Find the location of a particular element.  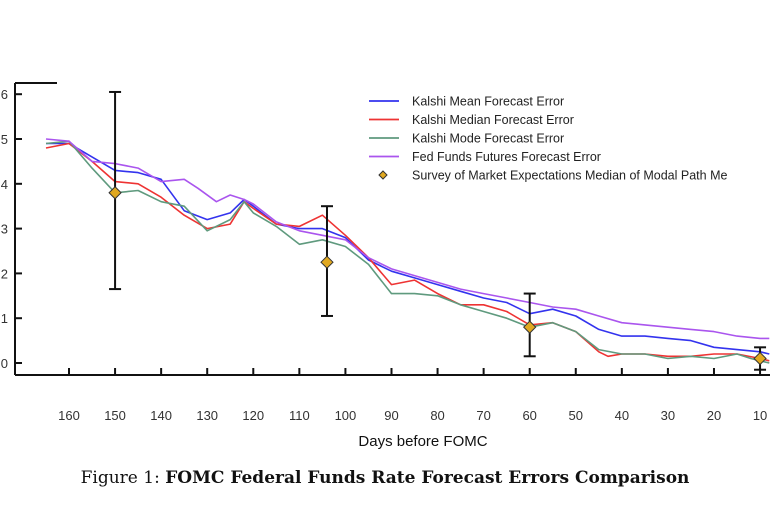

x-tick-label: 100 is located at coordinates (346, 415).